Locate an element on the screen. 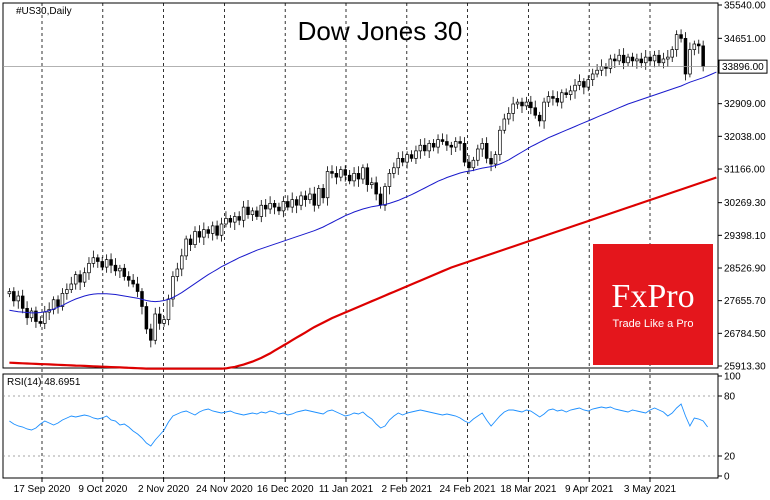  y-tick-label: 35540.00 is located at coordinates (745, 6).